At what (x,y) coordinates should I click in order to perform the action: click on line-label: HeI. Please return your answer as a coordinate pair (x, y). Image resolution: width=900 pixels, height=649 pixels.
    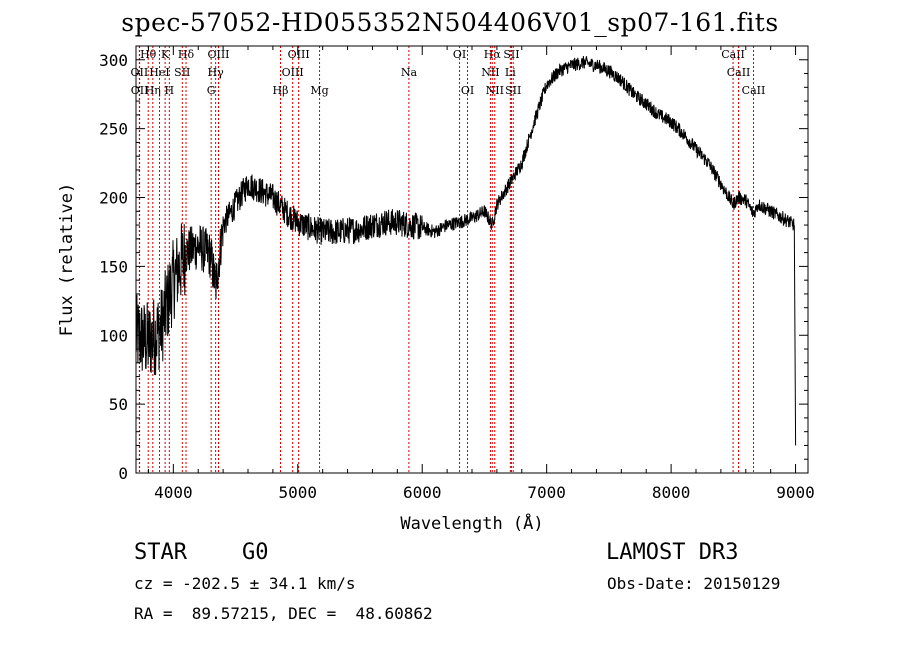
    Looking at the image, I should click on (159, 72).